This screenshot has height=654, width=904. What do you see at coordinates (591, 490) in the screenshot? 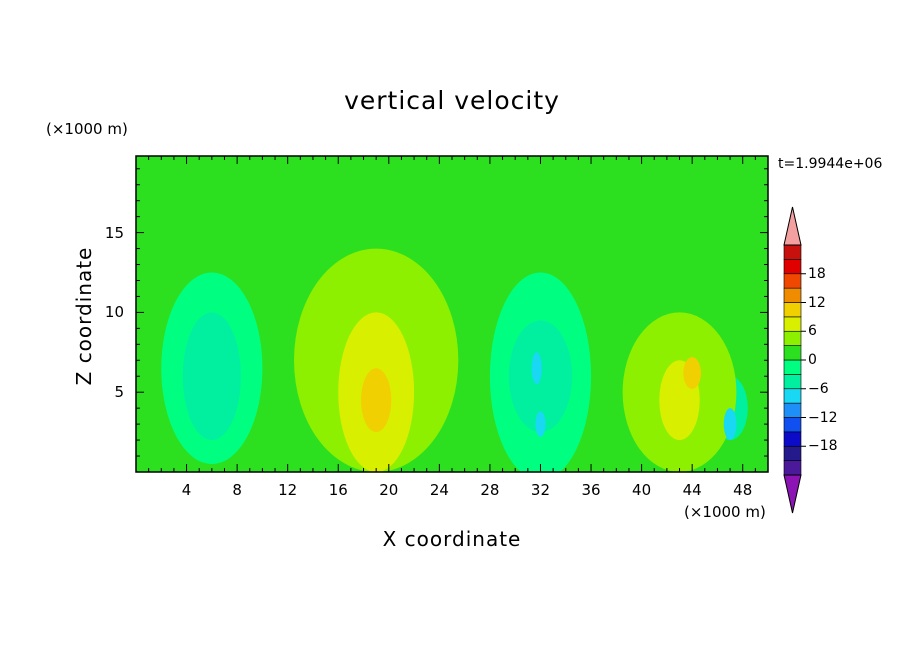
I see `x-tick-label: 36` at bounding box center [591, 490].